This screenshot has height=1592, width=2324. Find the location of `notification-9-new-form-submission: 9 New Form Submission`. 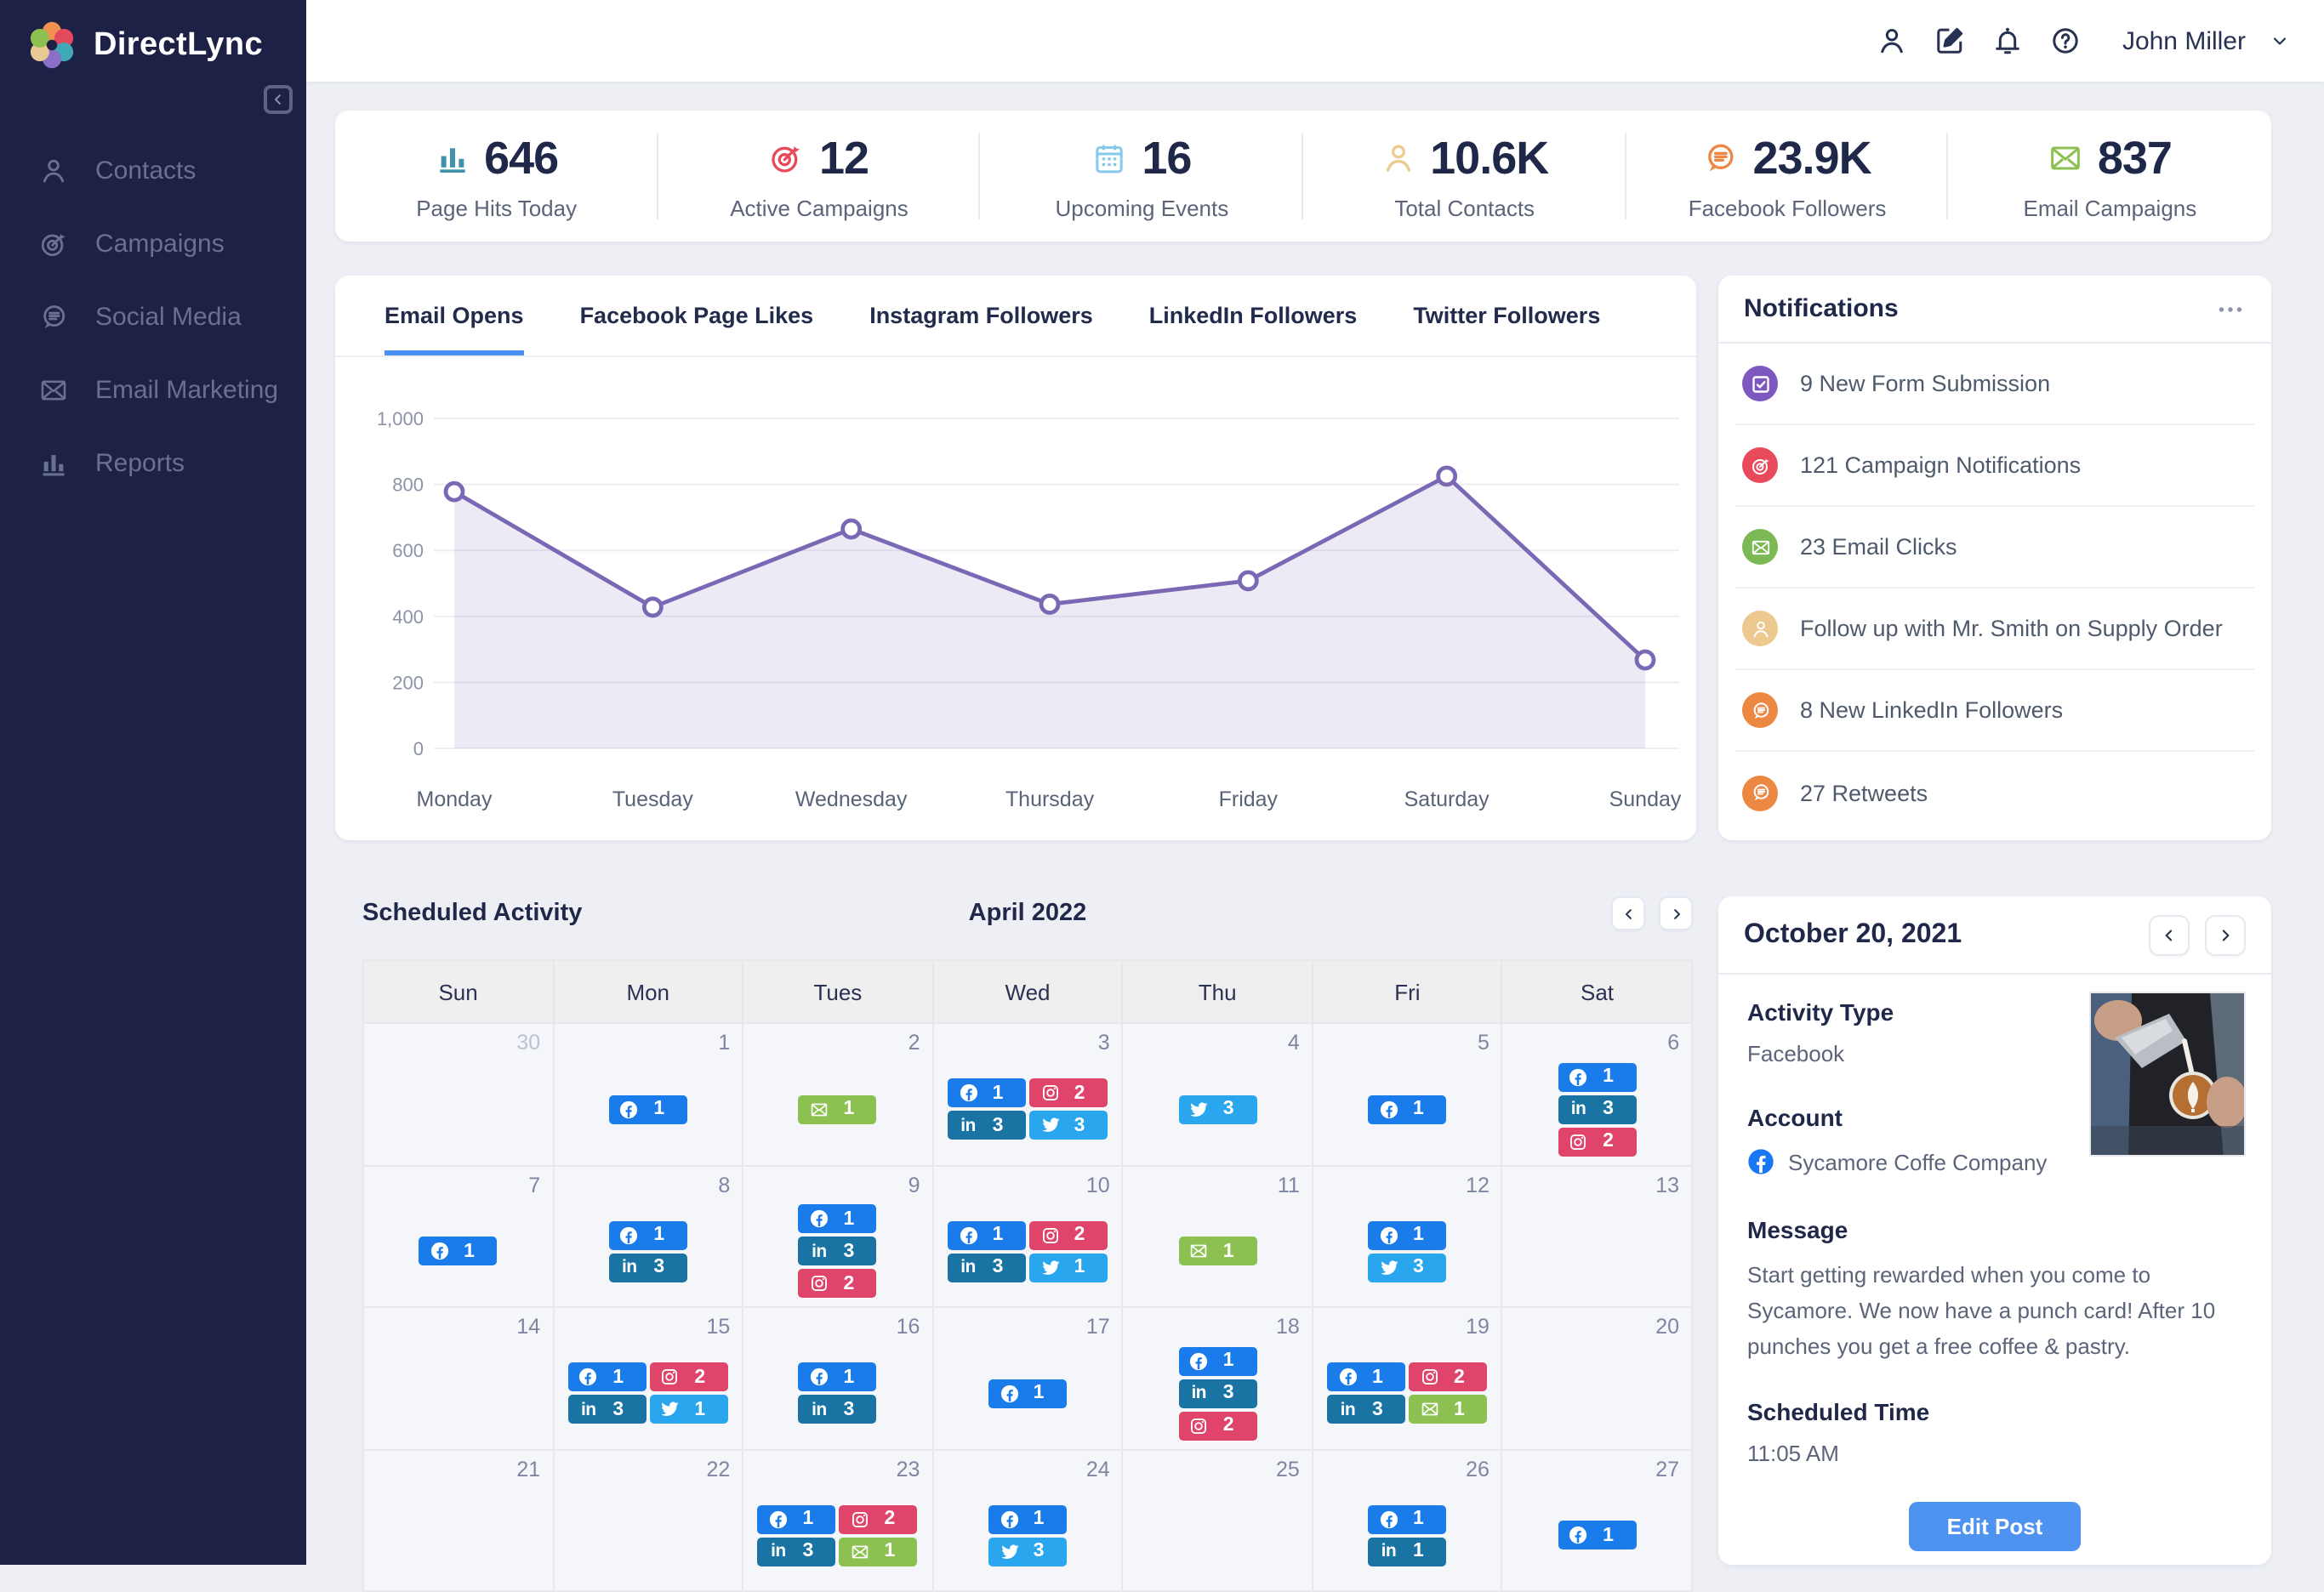

notification-9-new-form-submission: 9 New Form Submission is located at coordinates (1994, 384).